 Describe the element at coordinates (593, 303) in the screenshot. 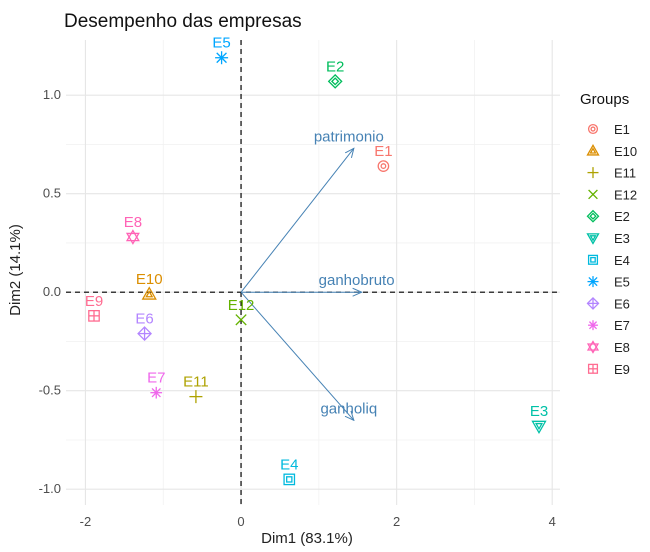

I see `legend-key-e6` at that location.